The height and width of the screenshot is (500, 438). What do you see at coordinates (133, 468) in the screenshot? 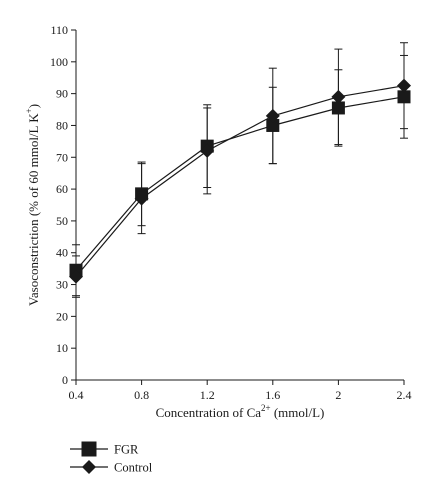
I see `legend-label-control: Control` at bounding box center [133, 468].